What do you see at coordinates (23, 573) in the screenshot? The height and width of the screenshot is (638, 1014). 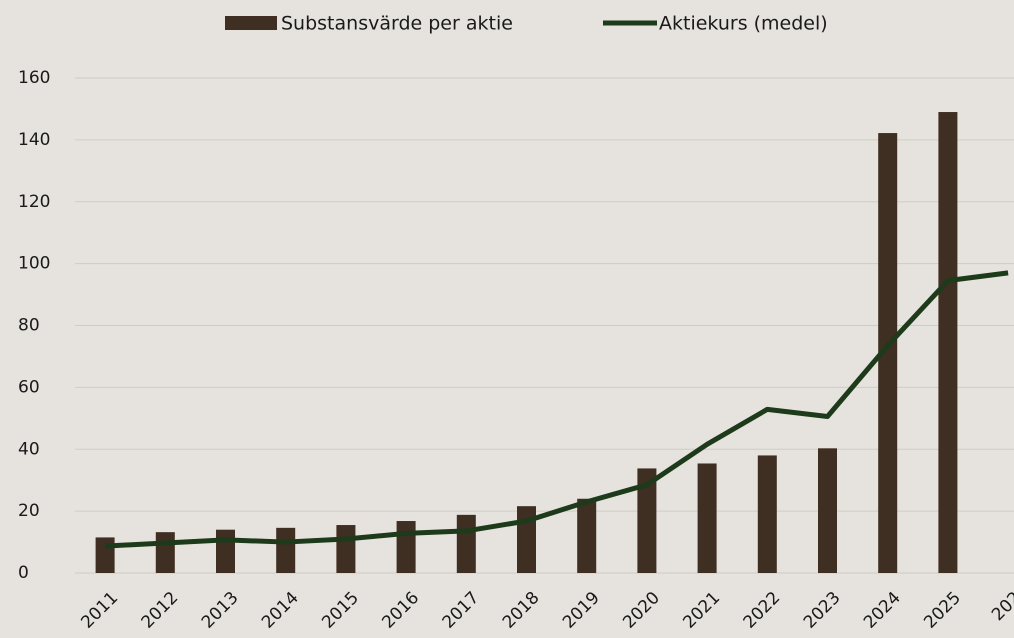 I see `y-tick-label: 0` at bounding box center [23, 573].